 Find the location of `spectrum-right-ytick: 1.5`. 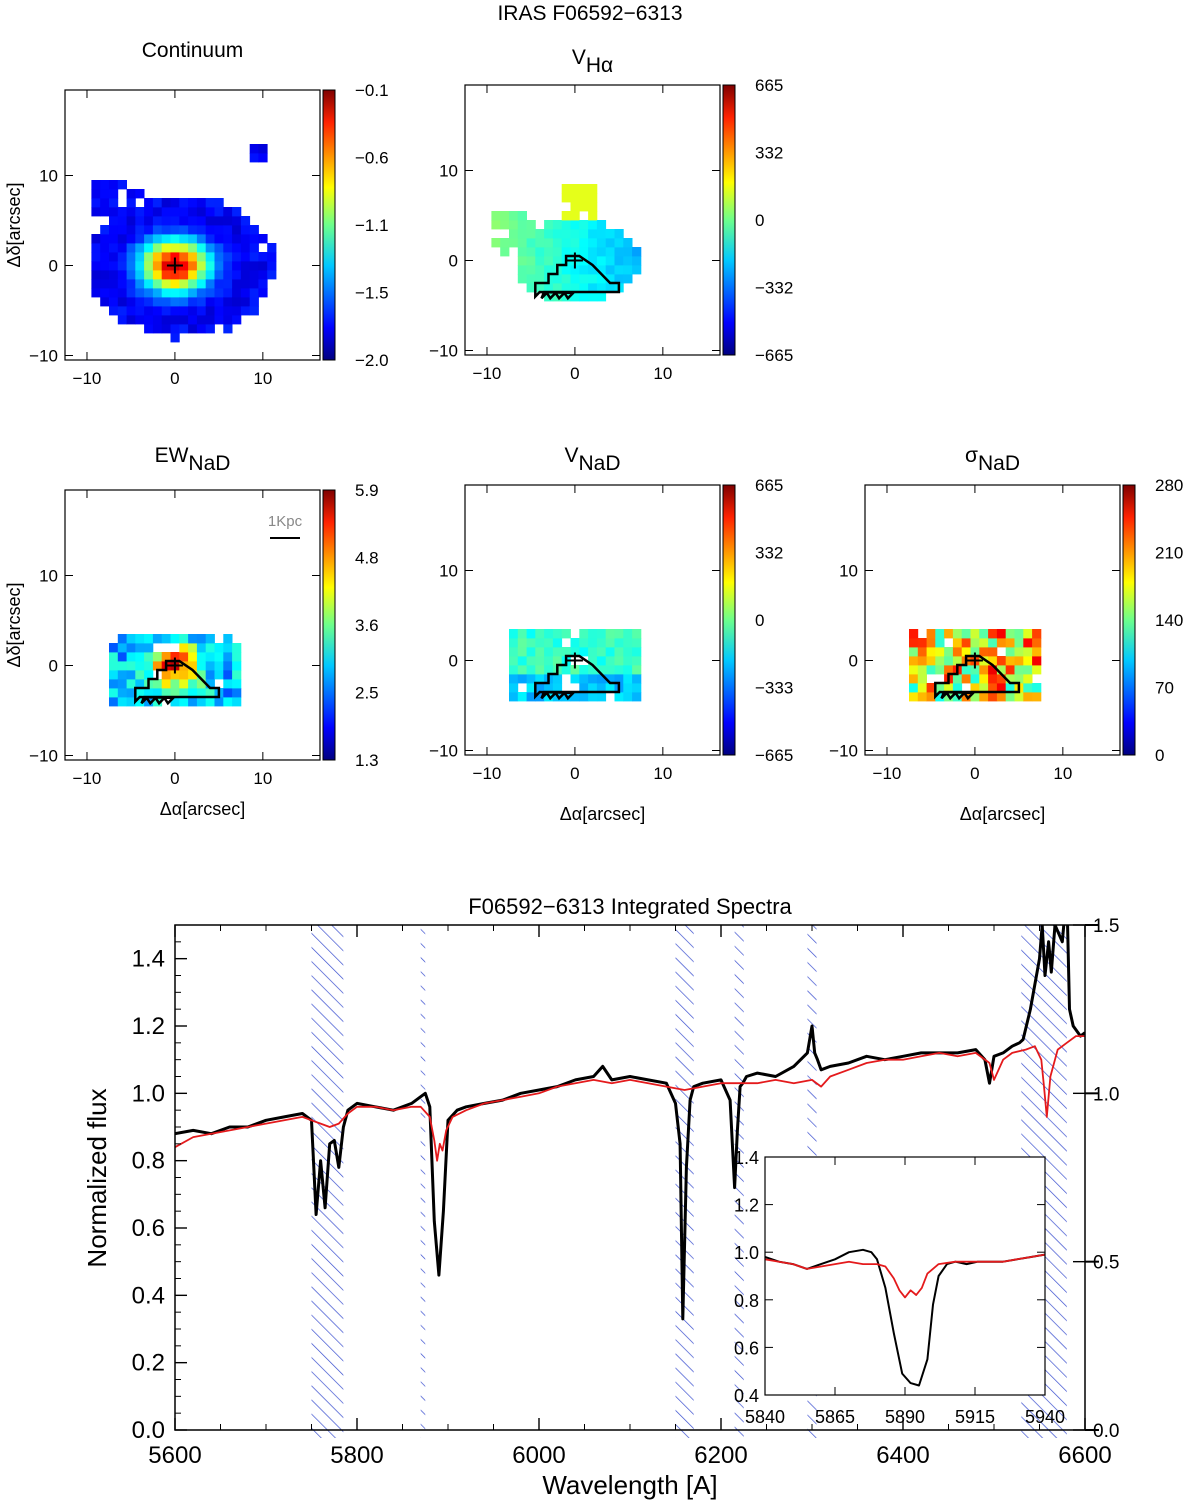

spectrum-right-ytick: 1.5 is located at coordinates (1106, 926).